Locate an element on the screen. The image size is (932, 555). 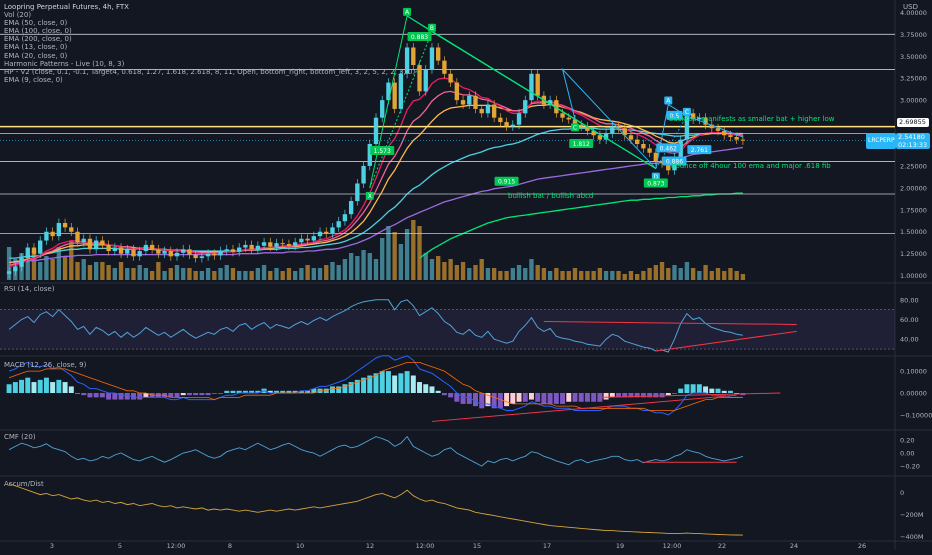
accum-dist-label: Accum/Dist is located at coordinates (24, 484).